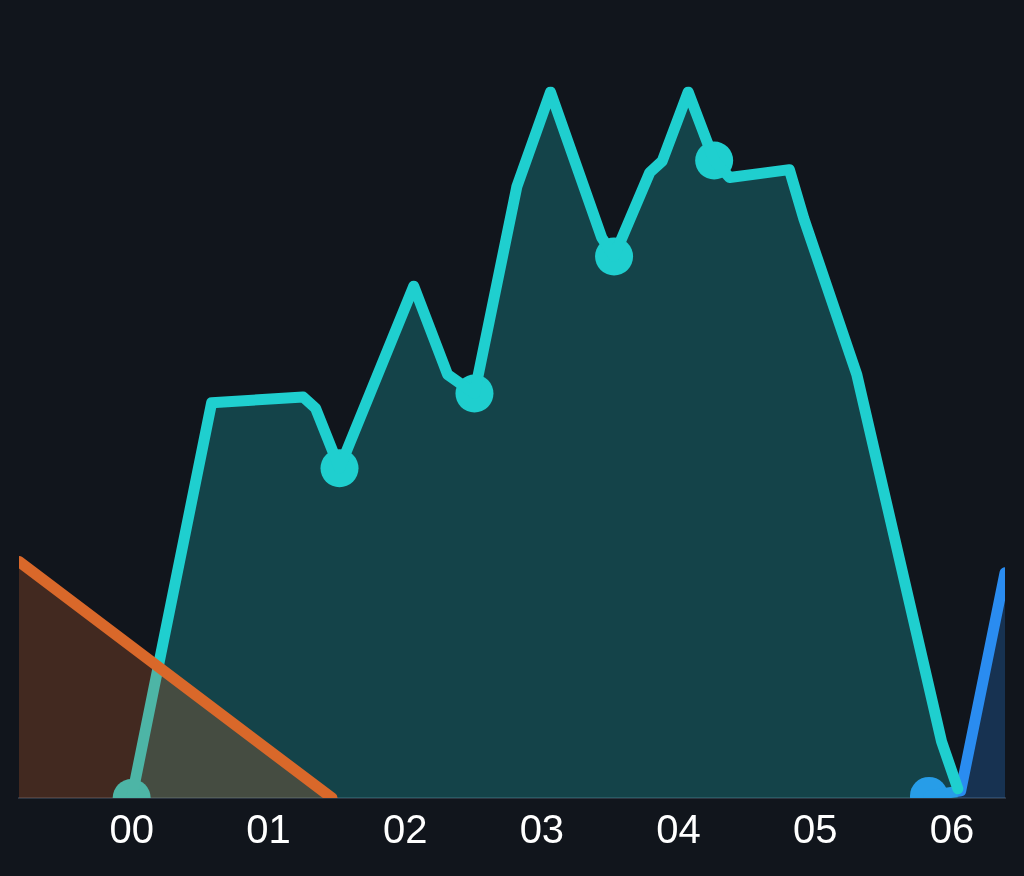 This screenshot has width=1024, height=876. I want to click on x-tick-label: 05, so click(815, 829).